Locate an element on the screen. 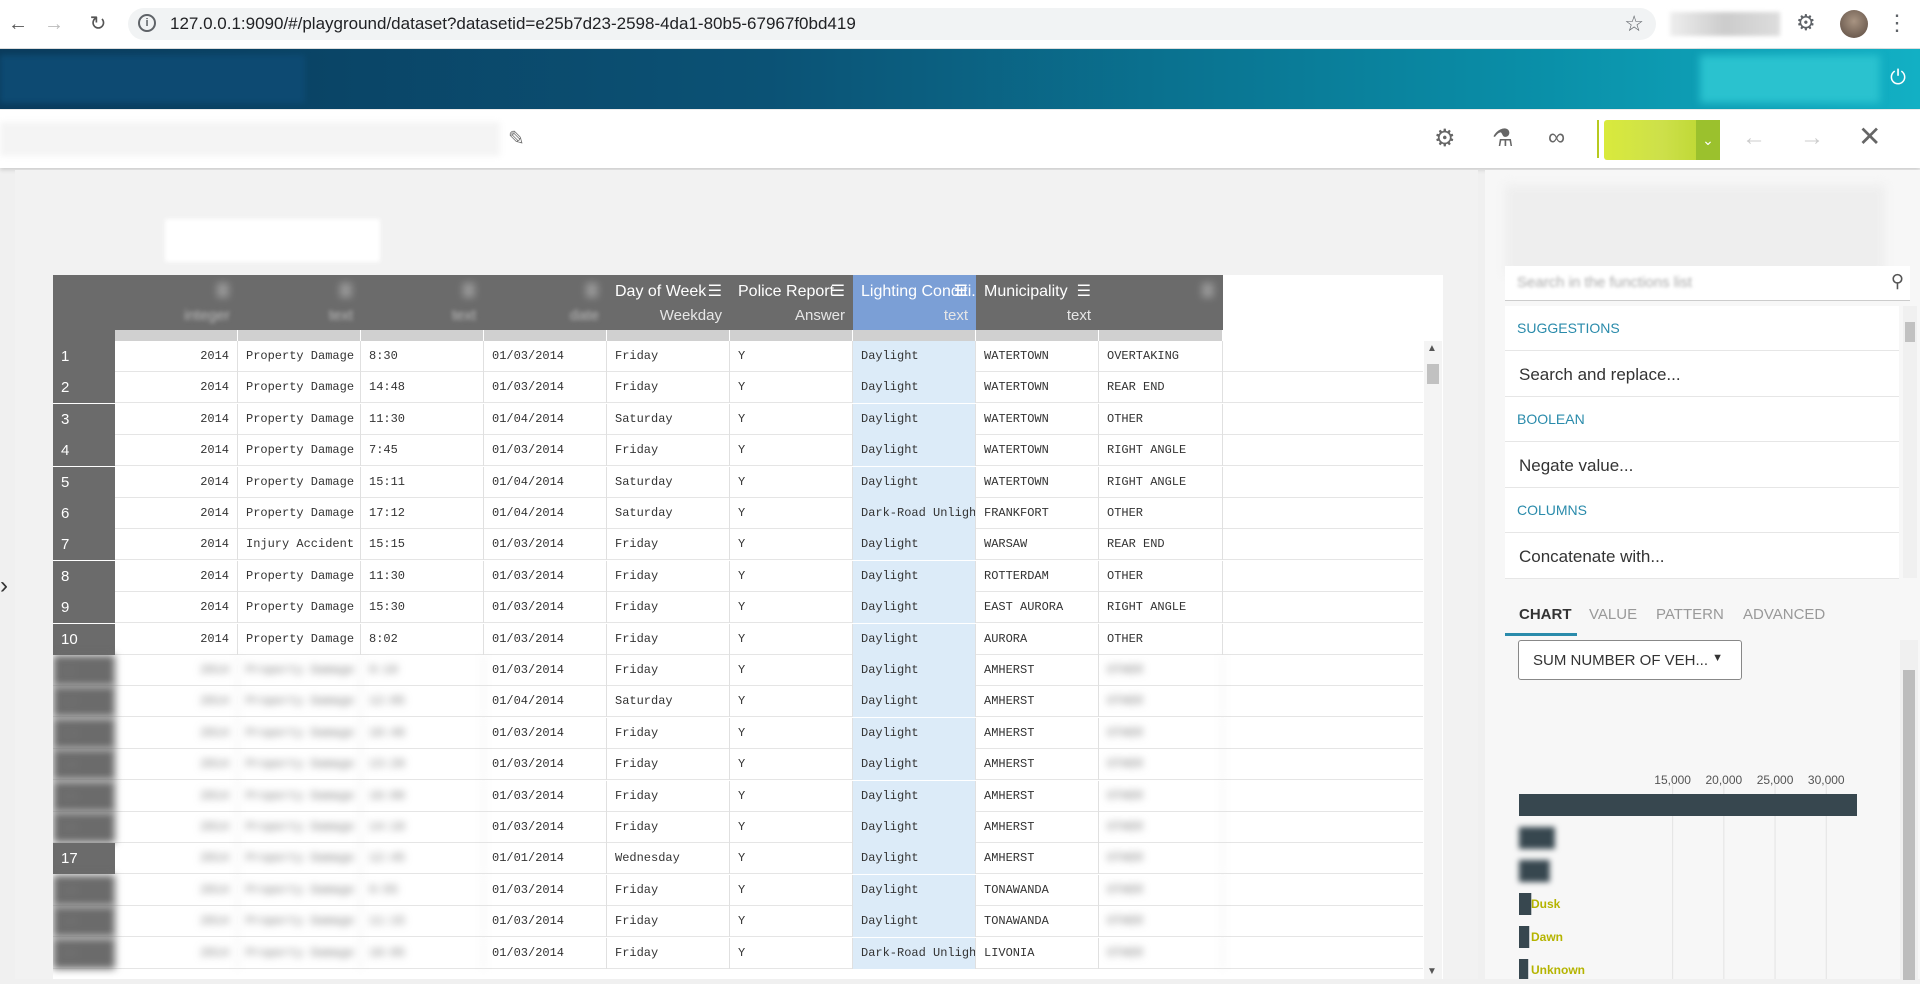 This screenshot has width=1920, height=984. close-icon: ✕ is located at coordinates (1870, 136).